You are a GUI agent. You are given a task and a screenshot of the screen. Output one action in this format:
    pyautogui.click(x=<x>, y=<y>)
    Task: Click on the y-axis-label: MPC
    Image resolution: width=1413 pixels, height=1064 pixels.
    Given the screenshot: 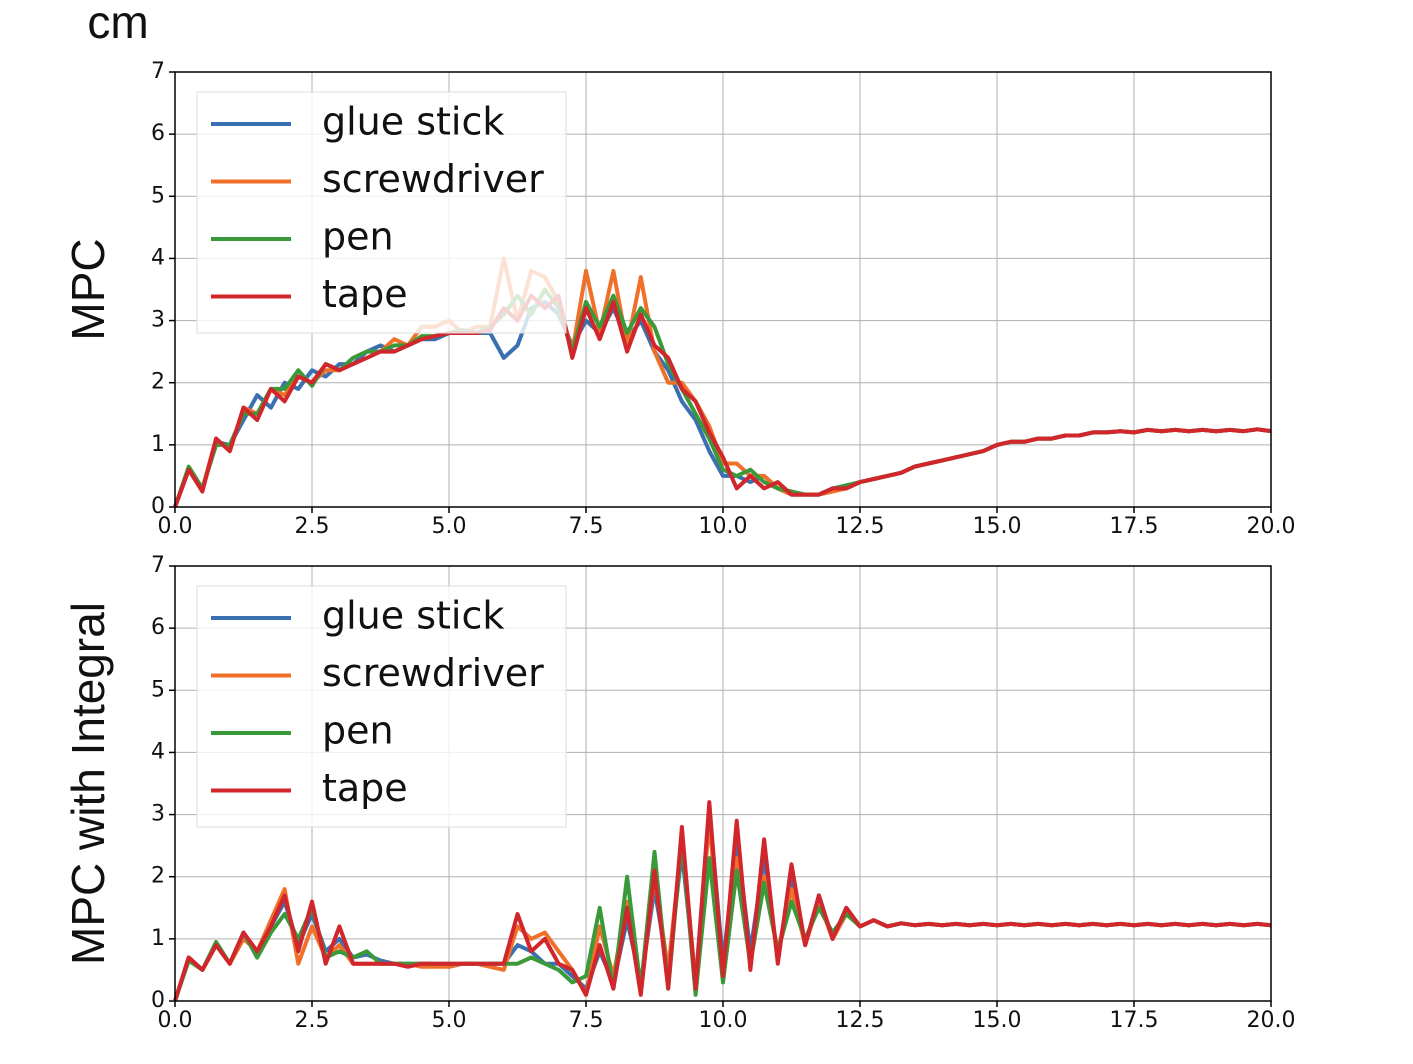 What is the action you would take?
    pyautogui.click(x=88, y=289)
    